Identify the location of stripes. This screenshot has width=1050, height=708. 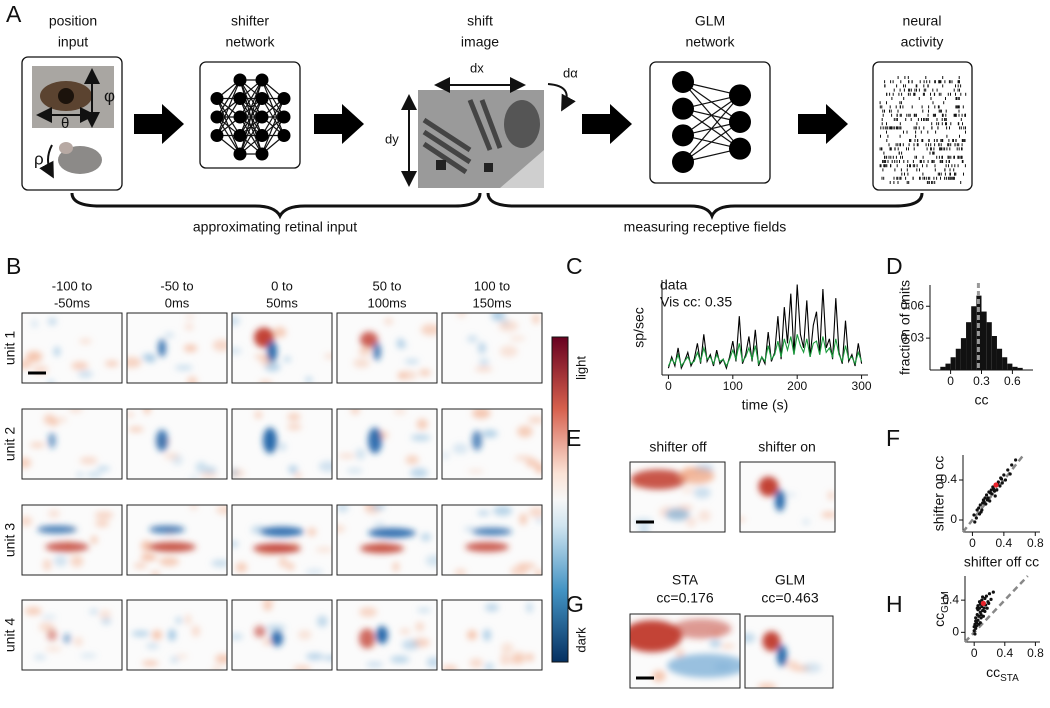
(462, 137).